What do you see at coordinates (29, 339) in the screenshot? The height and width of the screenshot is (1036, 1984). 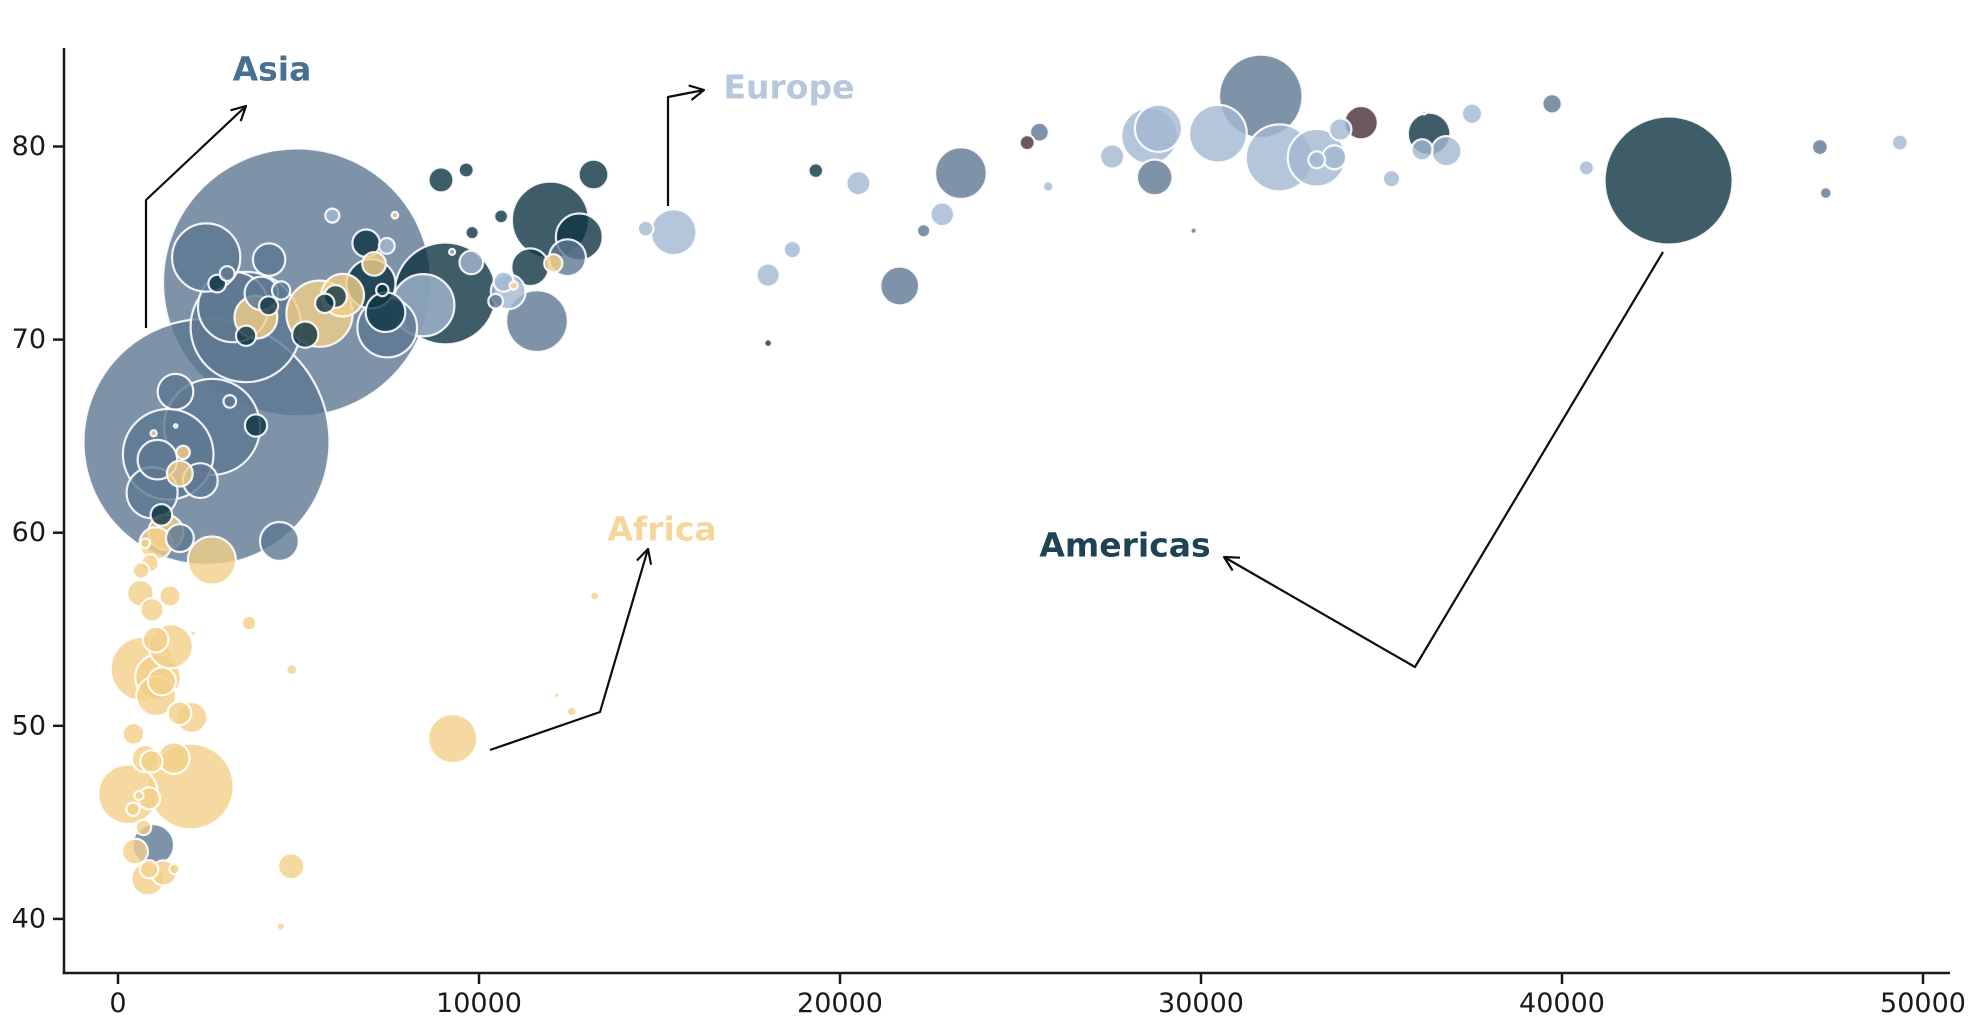 I see `y-tick-label: 70` at bounding box center [29, 339].